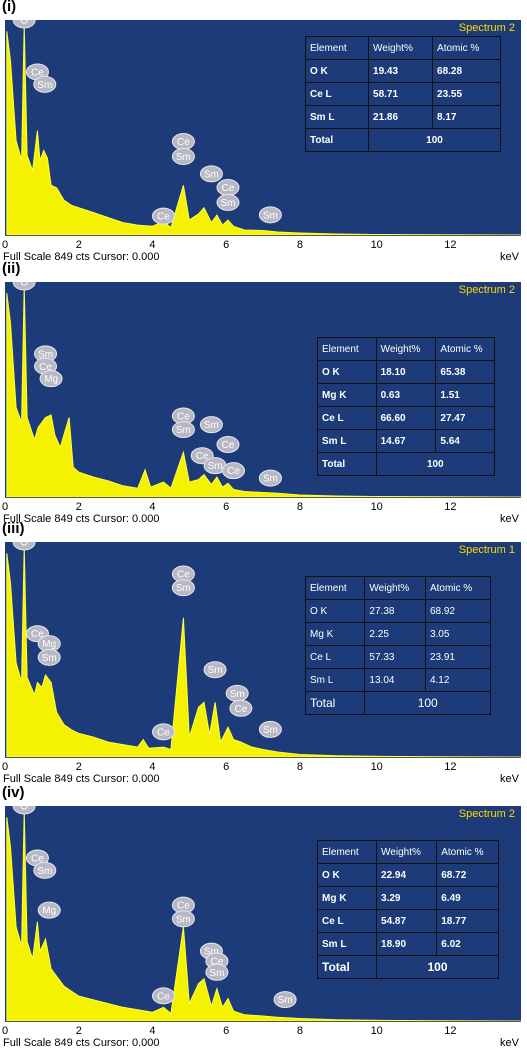 The width and height of the screenshot is (527, 1051). Describe the element at coordinates (407, 921) in the screenshot. I see `table-row: Ce L 54.87 18.77` at that location.